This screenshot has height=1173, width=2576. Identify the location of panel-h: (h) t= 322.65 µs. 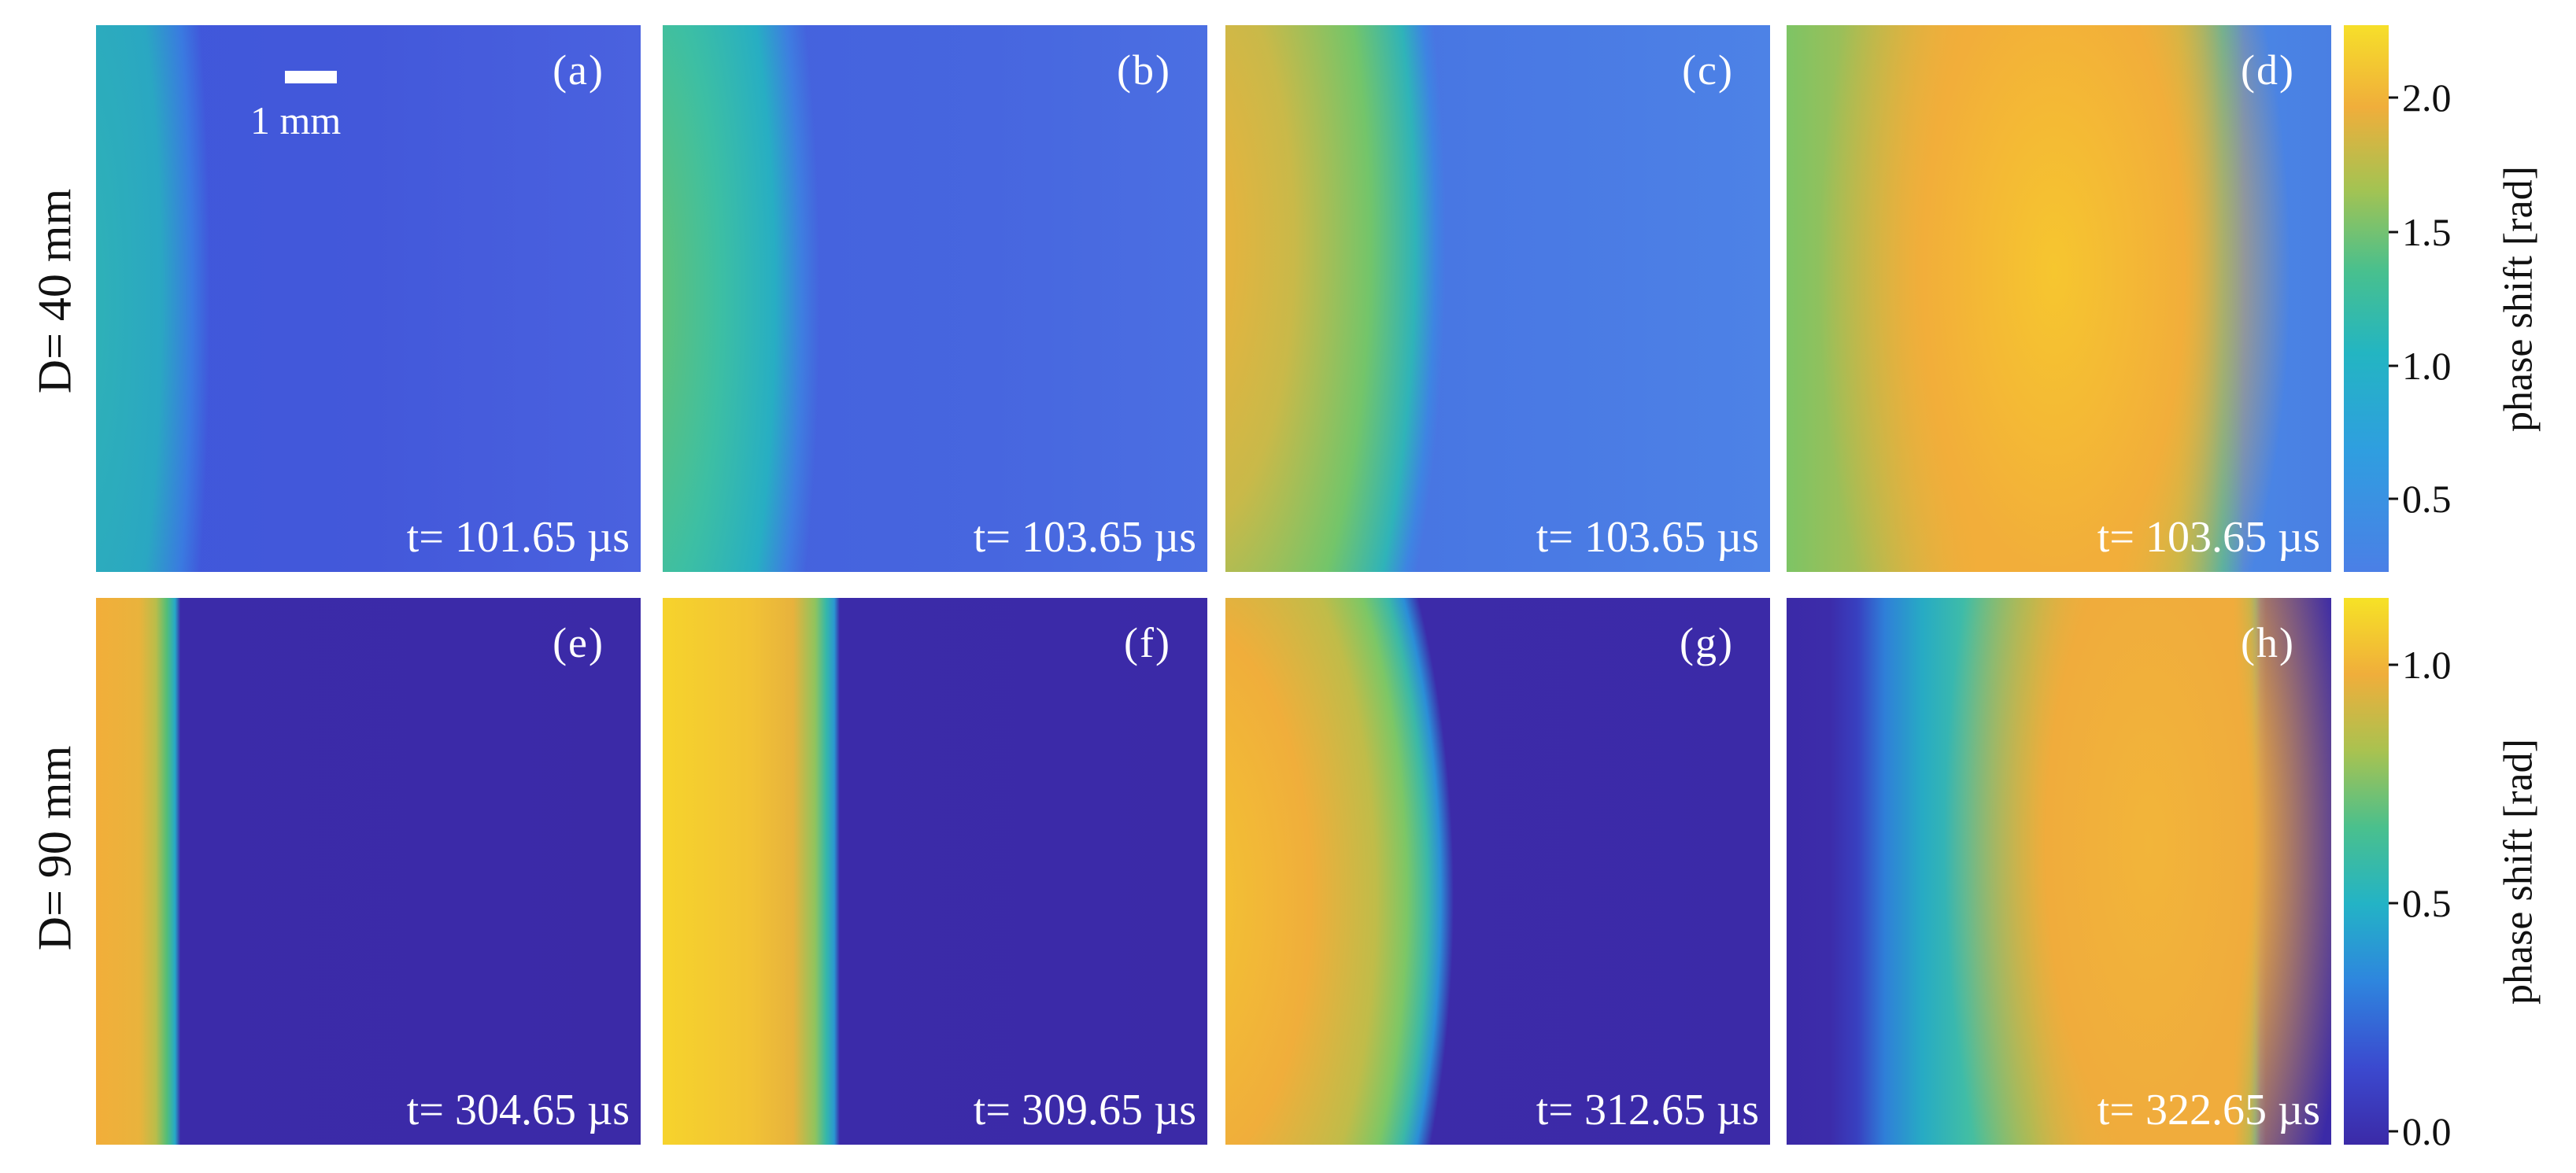
(2059, 871).